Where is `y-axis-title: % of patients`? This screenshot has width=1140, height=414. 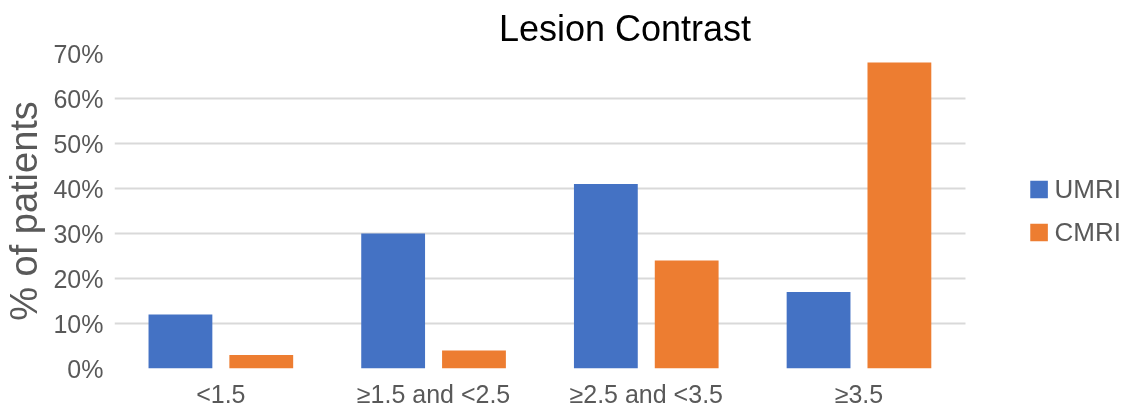
y-axis-title: % of patients is located at coordinates (24, 211).